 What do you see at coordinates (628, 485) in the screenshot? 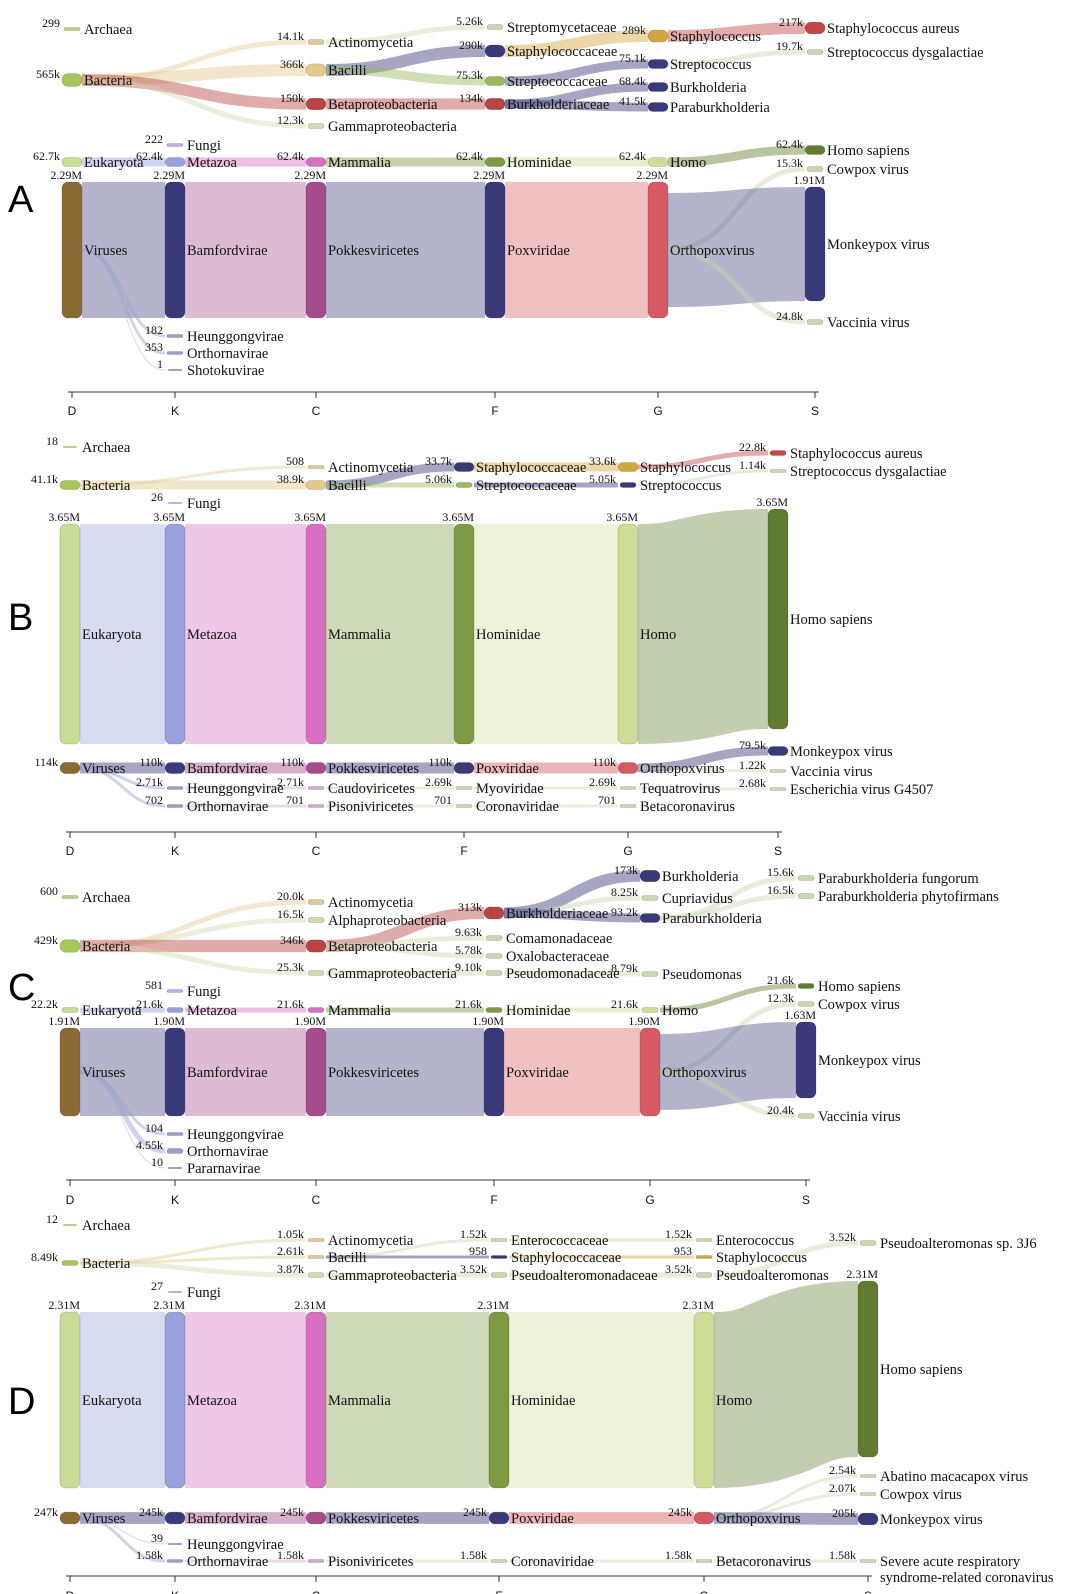
I see `node-streptococcus` at bounding box center [628, 485].